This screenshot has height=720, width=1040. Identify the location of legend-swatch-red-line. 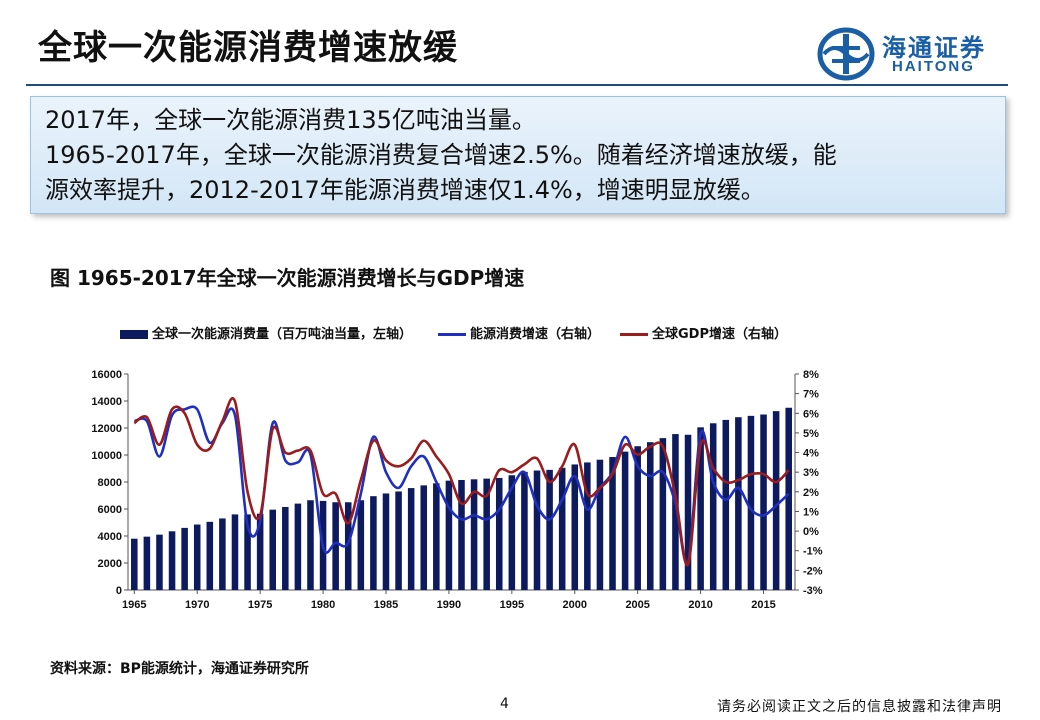
(634, 334).